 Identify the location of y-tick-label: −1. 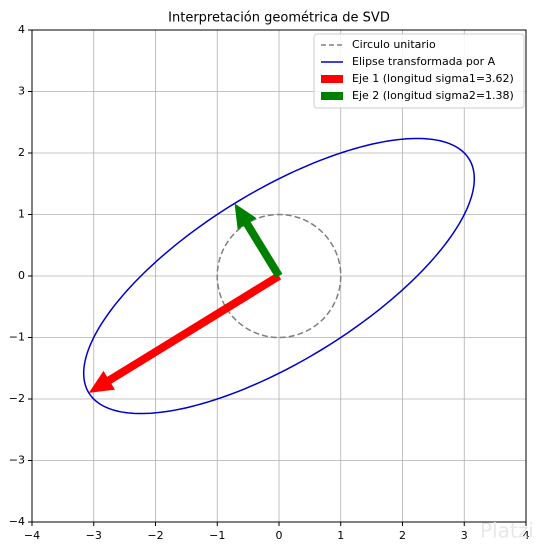
(17, 337).